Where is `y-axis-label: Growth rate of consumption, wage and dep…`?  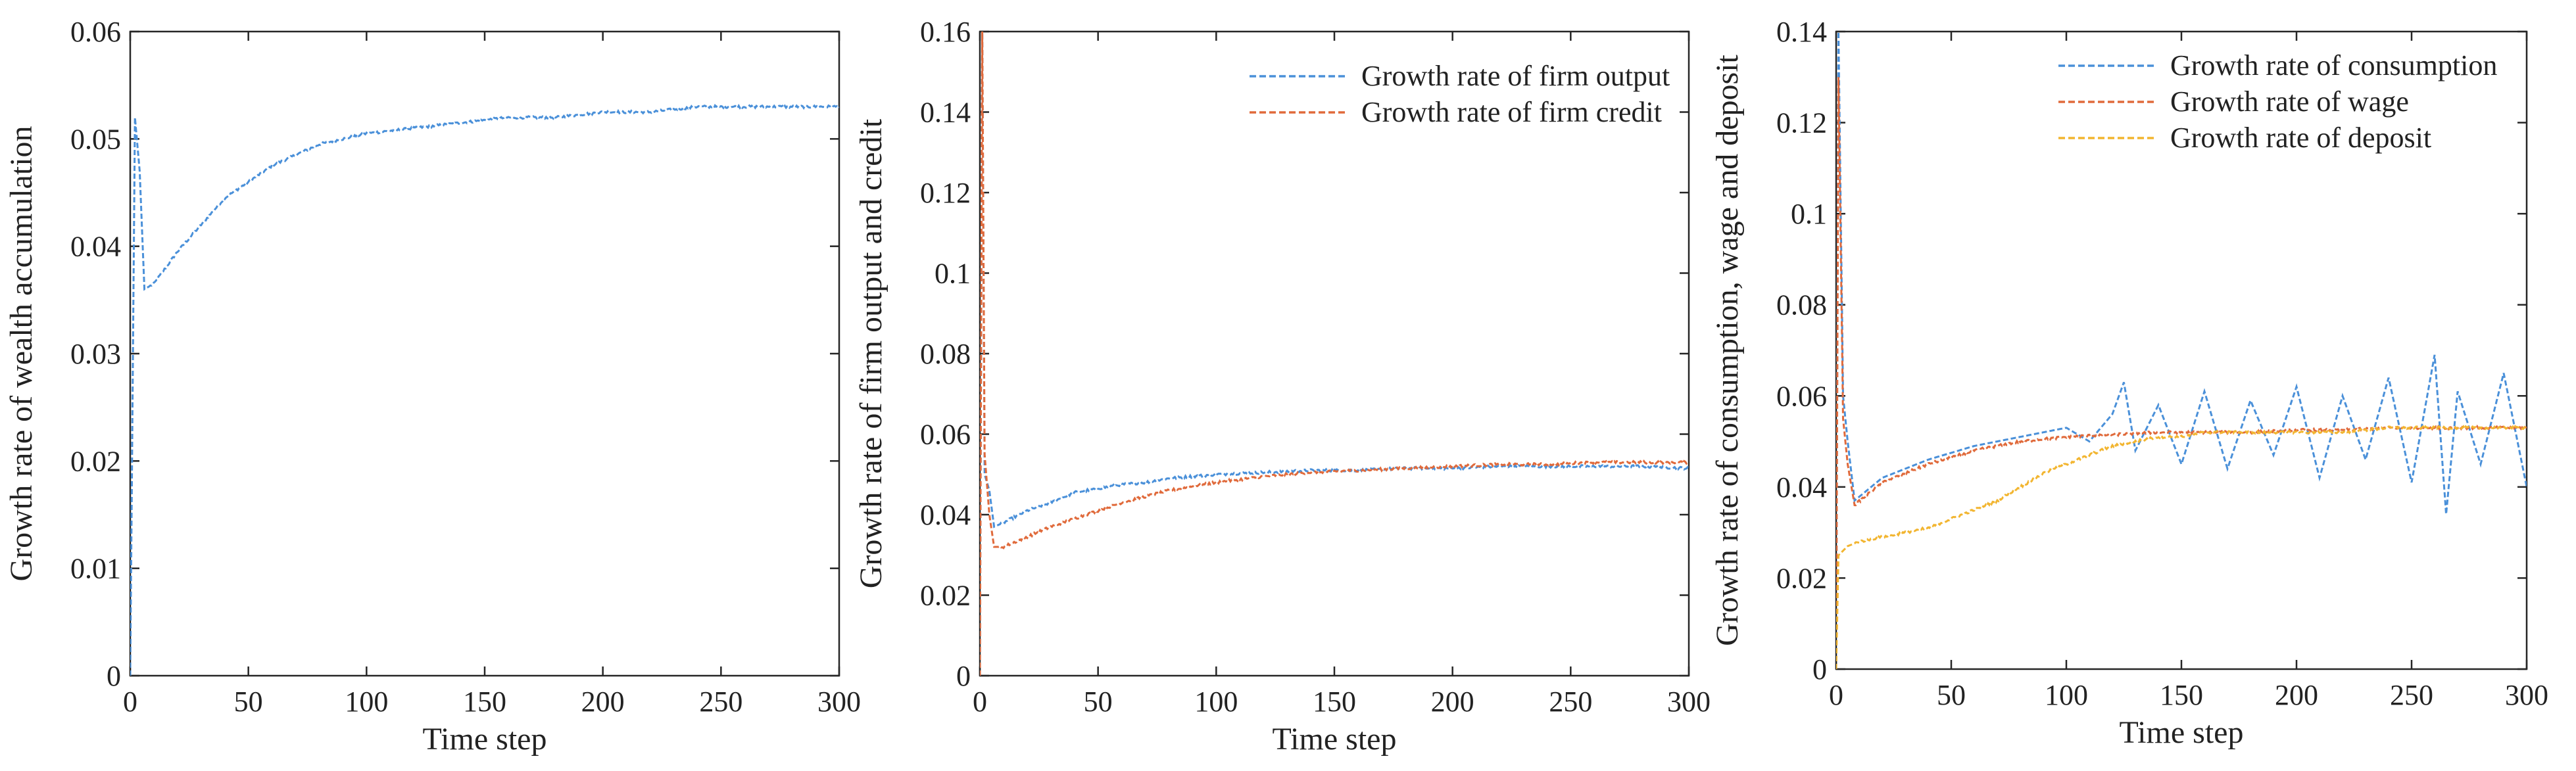
y-axis-label: Growth rate of consumption, wage and dep… is located at coordinates (1728, 349).